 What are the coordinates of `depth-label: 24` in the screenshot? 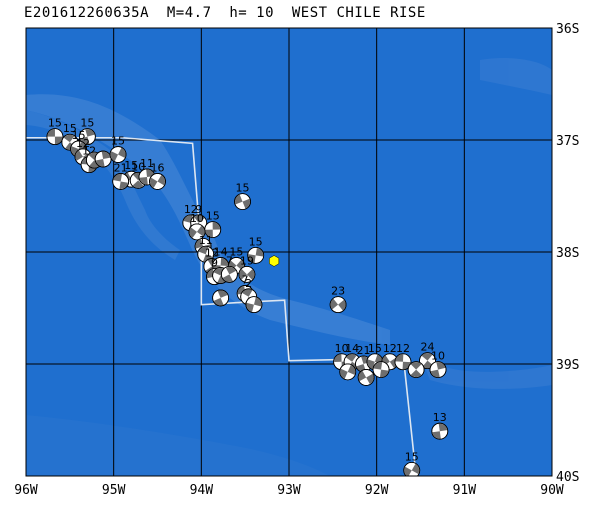 It's located at (428, 347).